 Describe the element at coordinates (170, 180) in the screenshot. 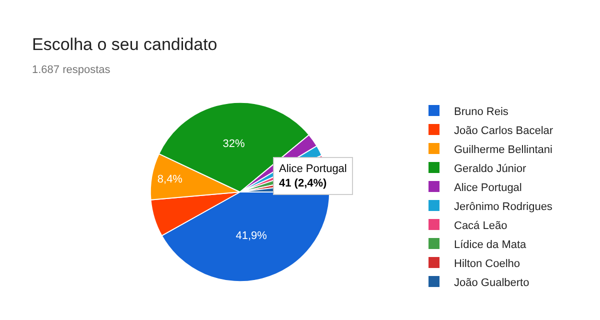

I see `data-label: 8,4%` at that location.